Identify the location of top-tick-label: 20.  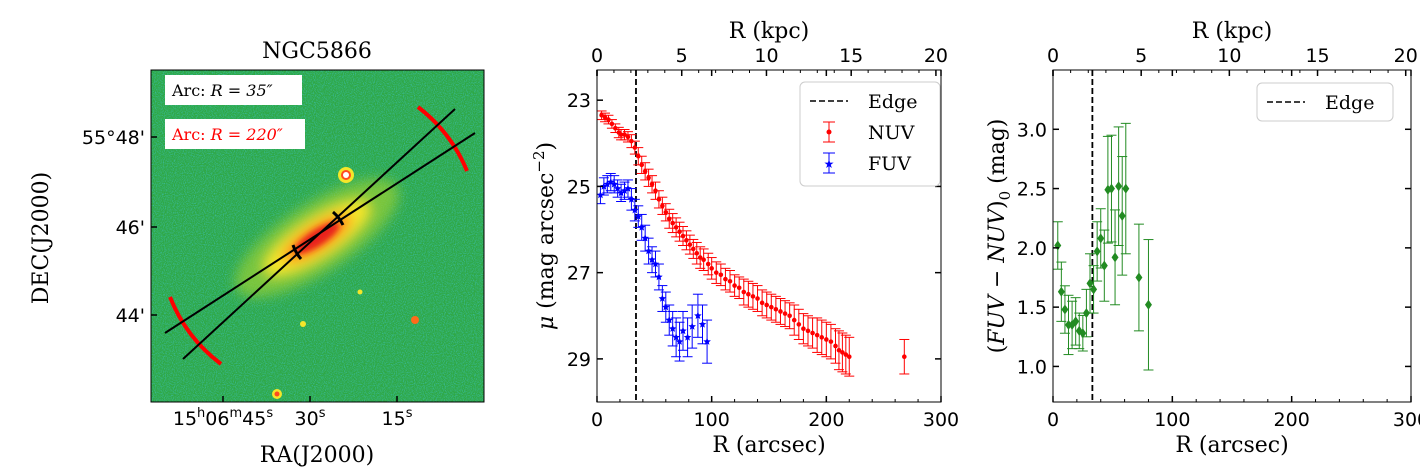
(936, 56).